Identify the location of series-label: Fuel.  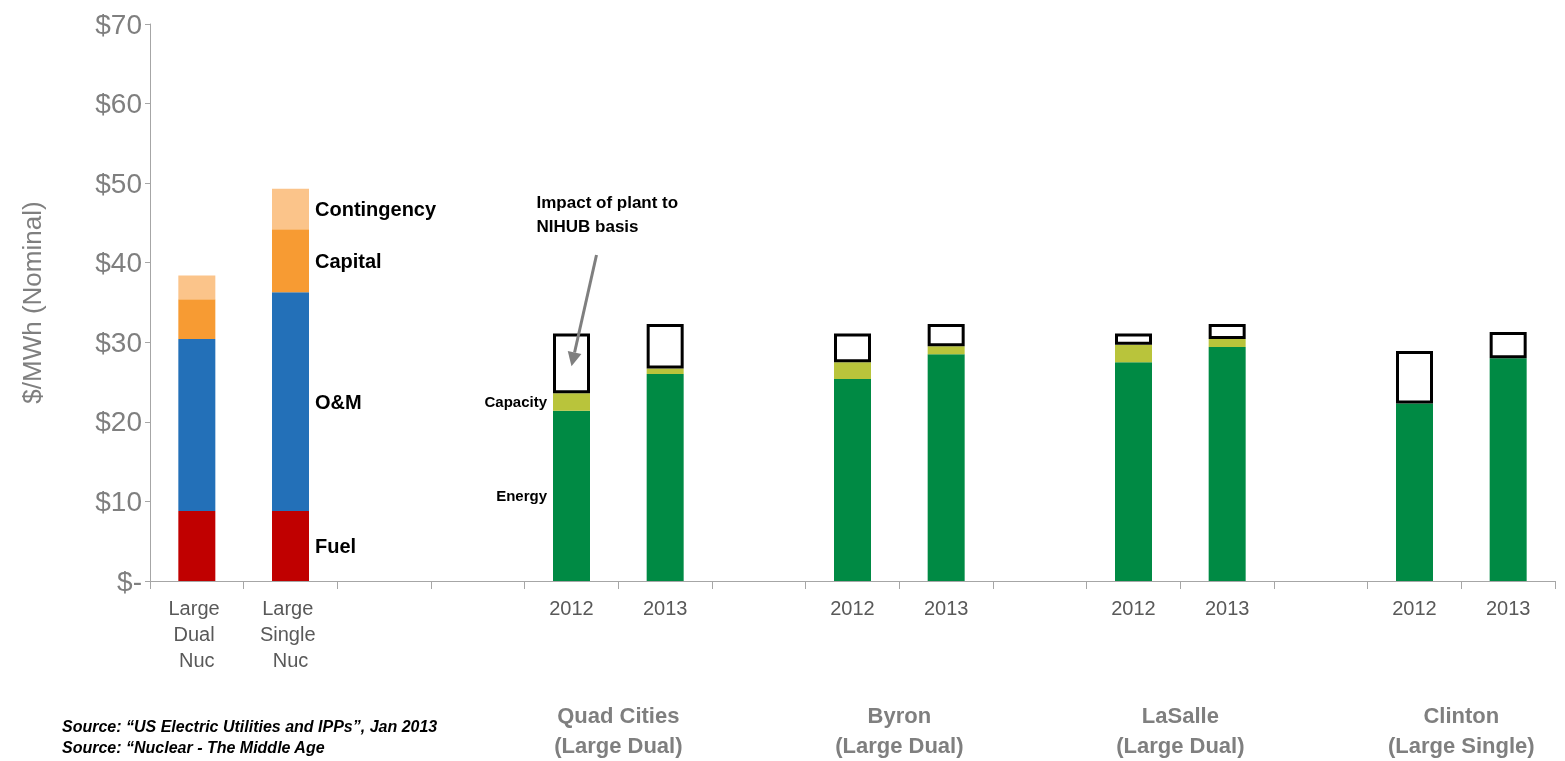
(336, 545).